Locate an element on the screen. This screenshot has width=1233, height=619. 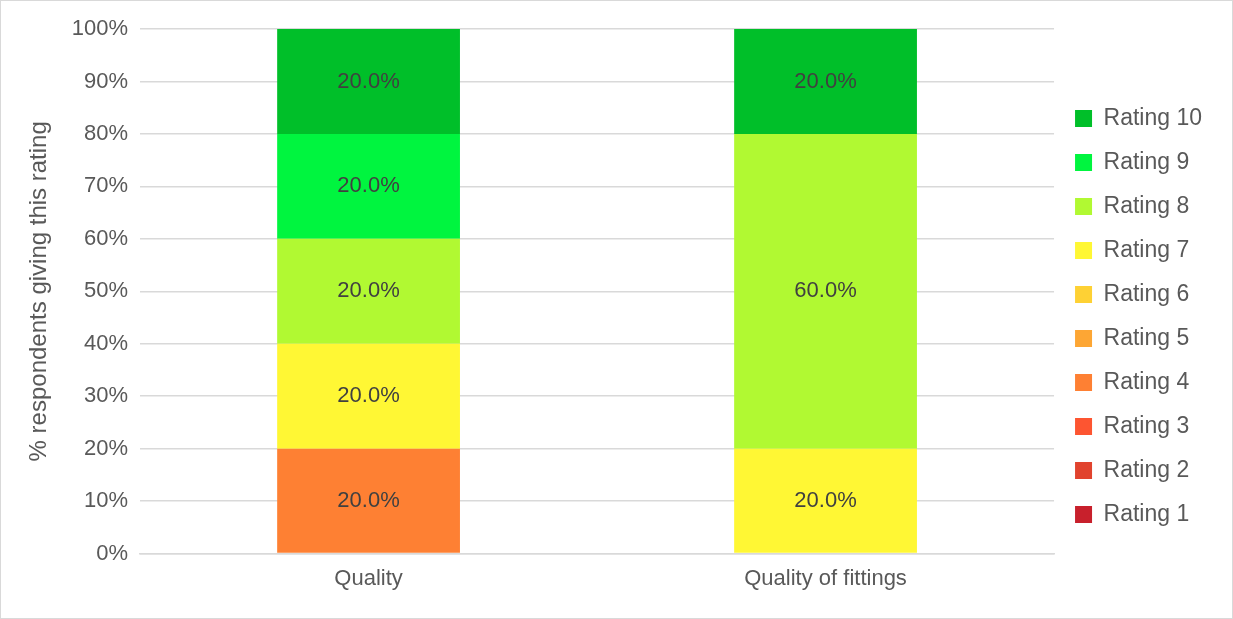
data-label: 60.0% is located at coordinates (825, 290).